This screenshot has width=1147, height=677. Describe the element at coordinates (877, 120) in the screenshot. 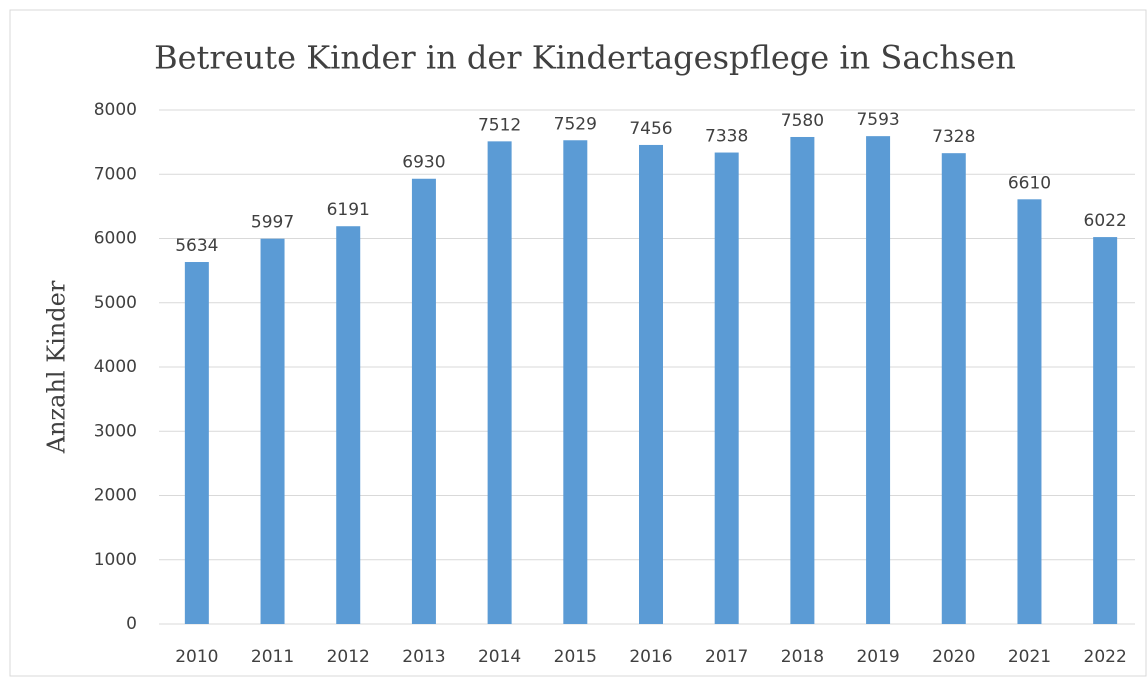

I see `data-label: 7593` at that location.